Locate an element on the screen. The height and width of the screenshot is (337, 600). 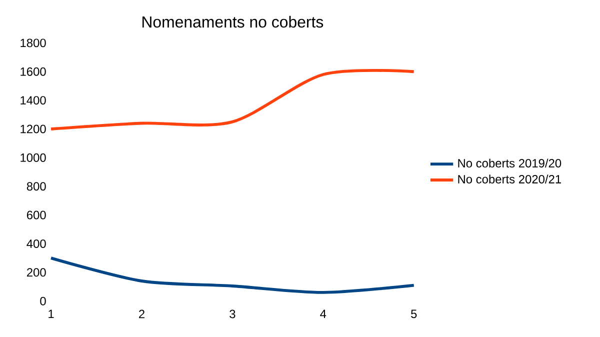
y-tick-label: 0 is located at coordinates (43, 301).